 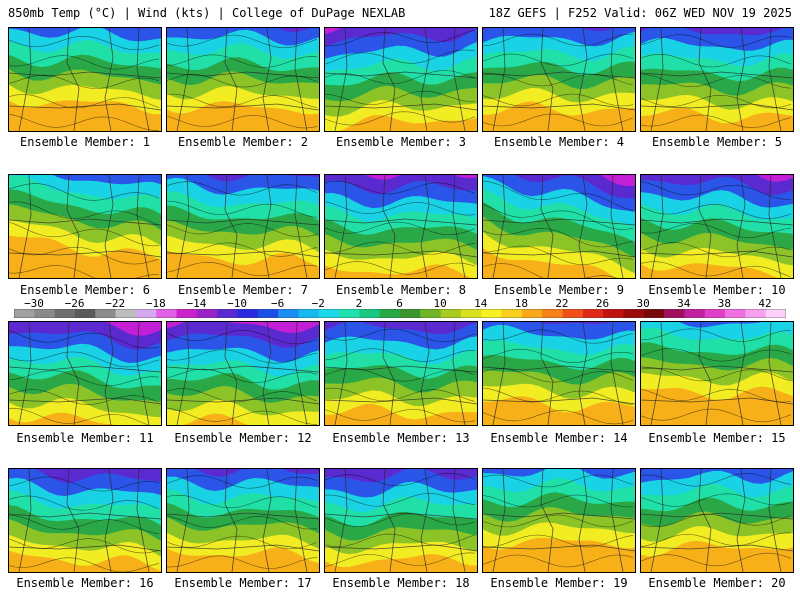 What do you see at coordinates (724, 303) in the screenshot?
I see `colorbar-tick-label: 38` at bounding box center [724, 303].